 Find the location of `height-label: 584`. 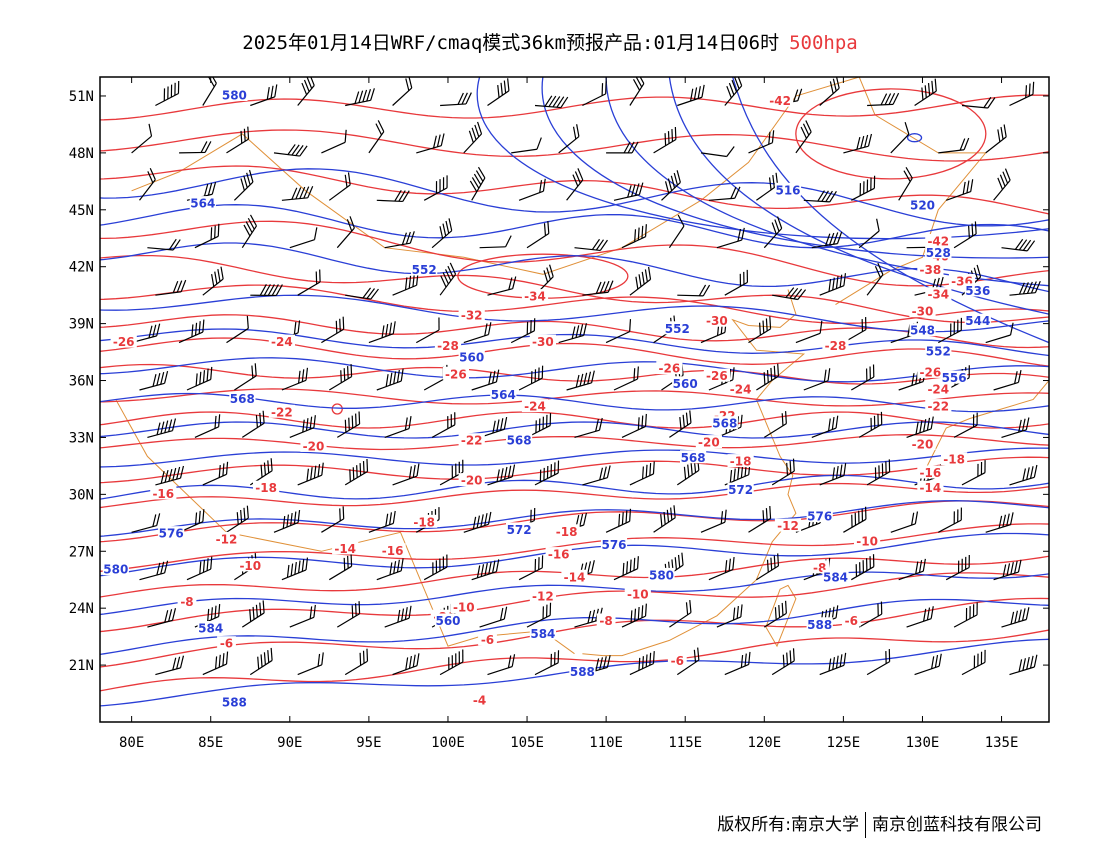

height-label: 584 is located at coordinates (835, 577).